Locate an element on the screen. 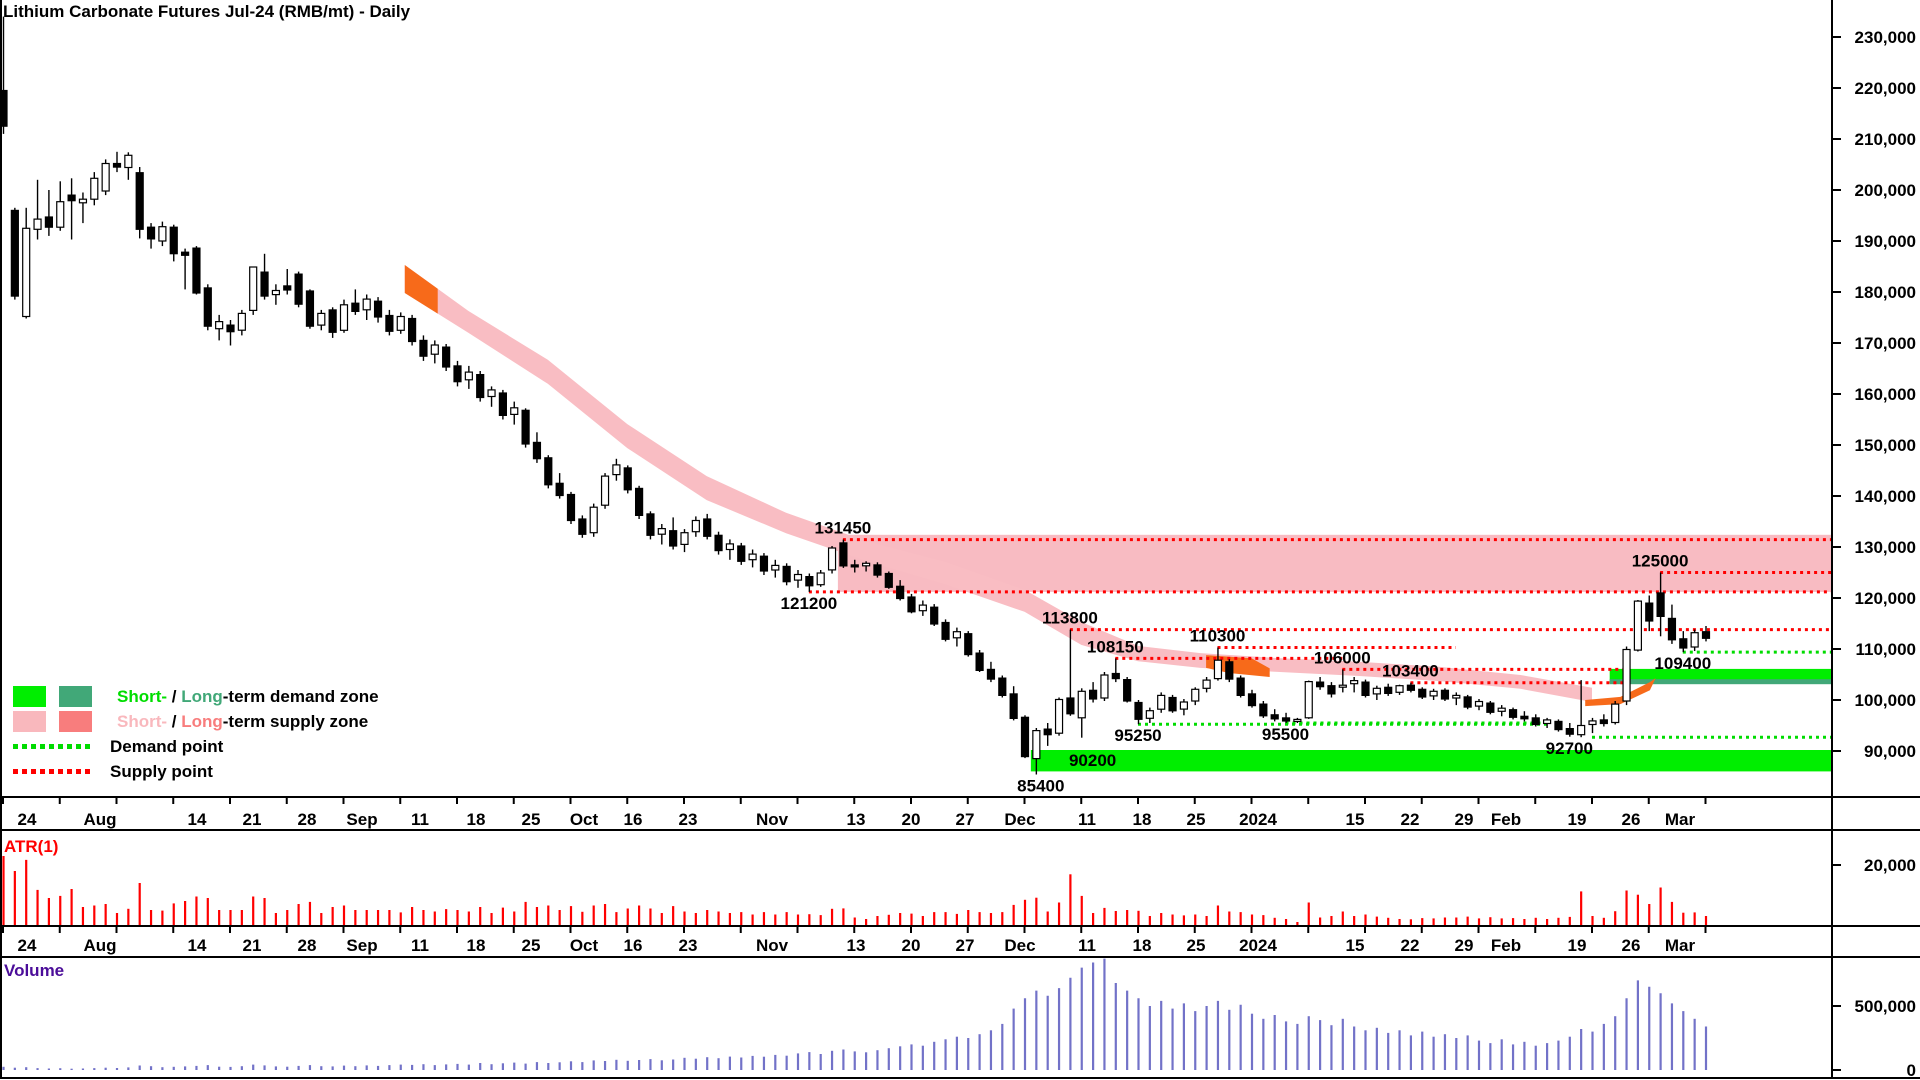 The height and width of the screenshot is (1080, 1920). svg-text: 160,000 is located at coordinates (1885, 394).